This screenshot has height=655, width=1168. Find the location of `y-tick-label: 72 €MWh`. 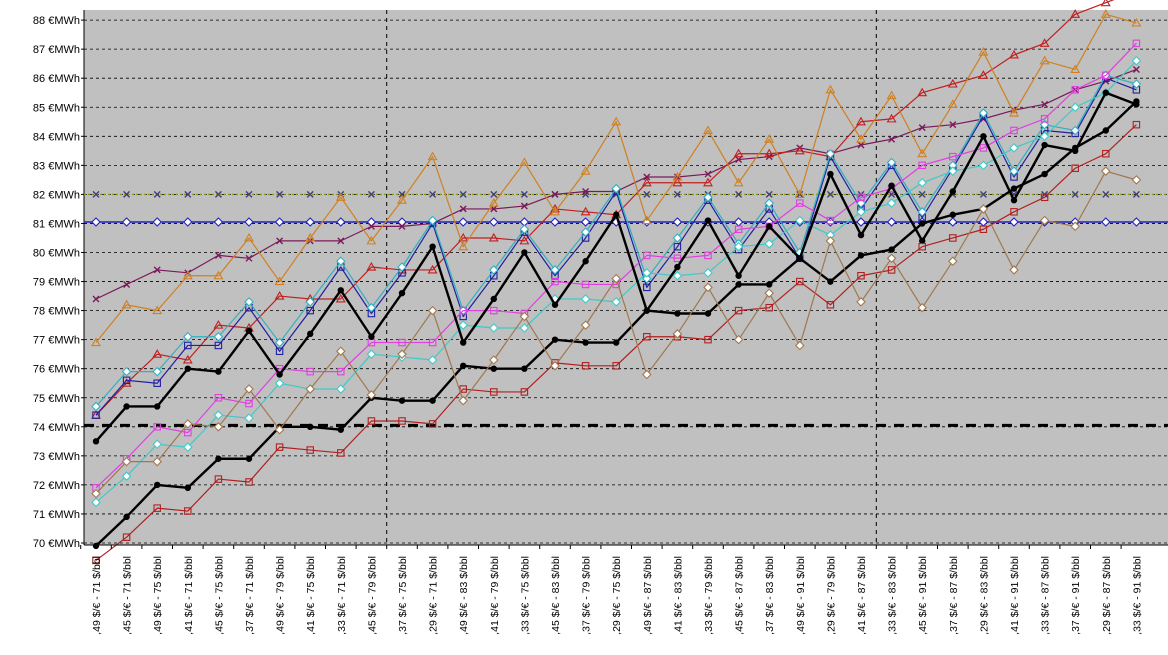

y-tick-label: 72 €MWh is located at coordinates (56, 486).